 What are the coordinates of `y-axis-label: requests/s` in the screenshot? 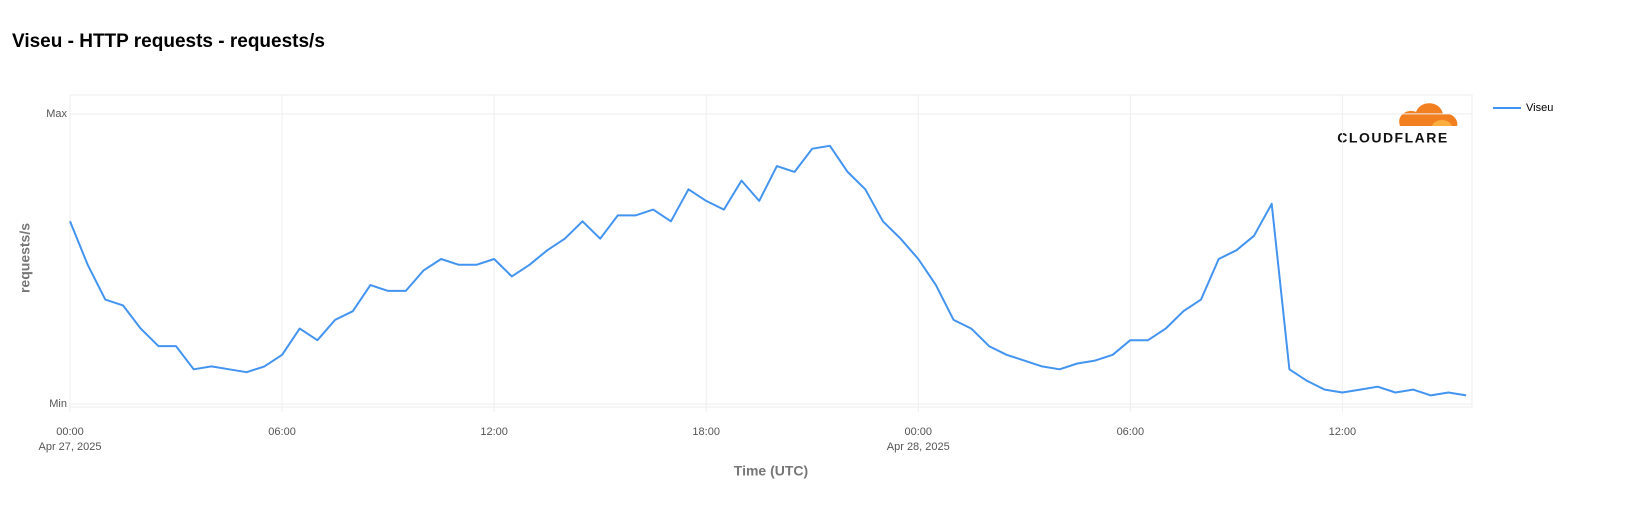 It's located at (25, 258).